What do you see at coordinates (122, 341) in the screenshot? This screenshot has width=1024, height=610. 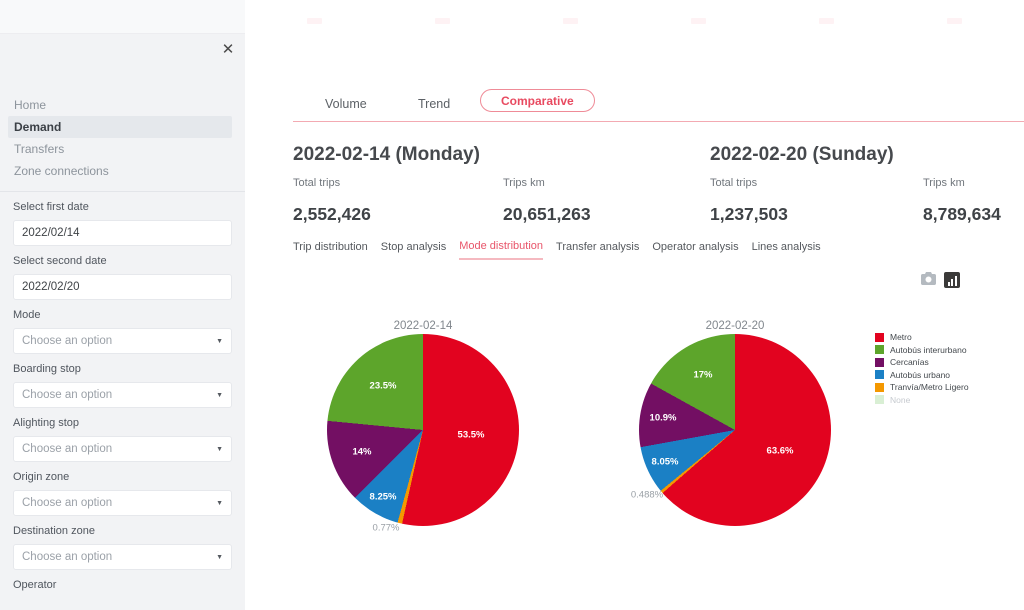 I see `mode-select: Choose an option ▼` at bounding box center [122, 341].